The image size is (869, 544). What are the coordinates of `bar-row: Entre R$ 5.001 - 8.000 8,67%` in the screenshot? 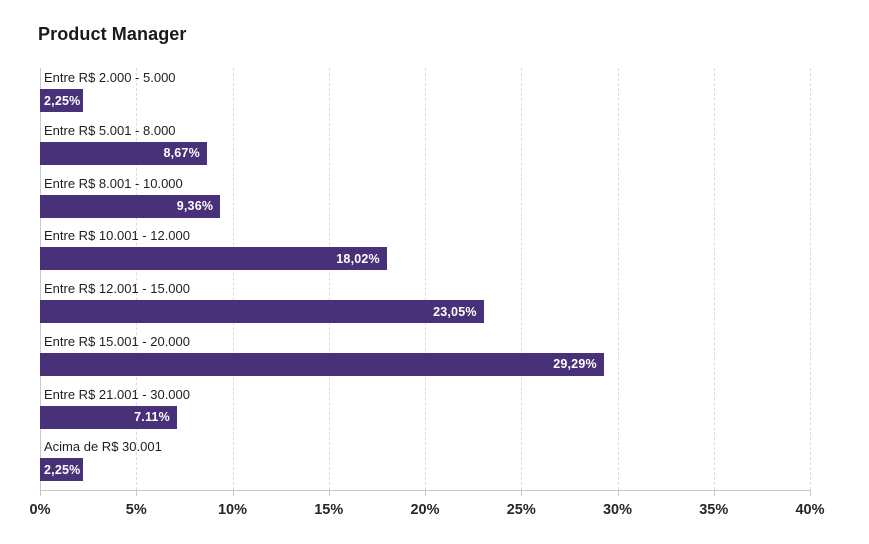 It's located at (425, 147).